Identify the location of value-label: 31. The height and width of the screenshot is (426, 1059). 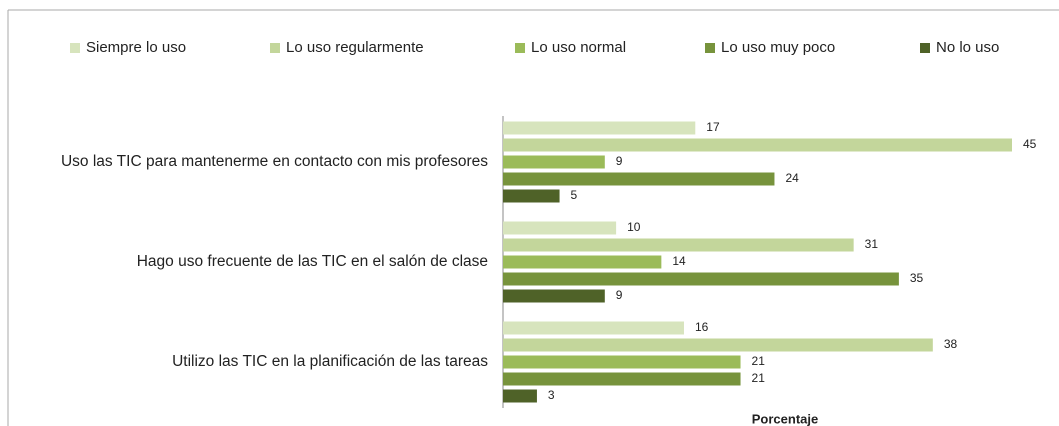
(872, 244).